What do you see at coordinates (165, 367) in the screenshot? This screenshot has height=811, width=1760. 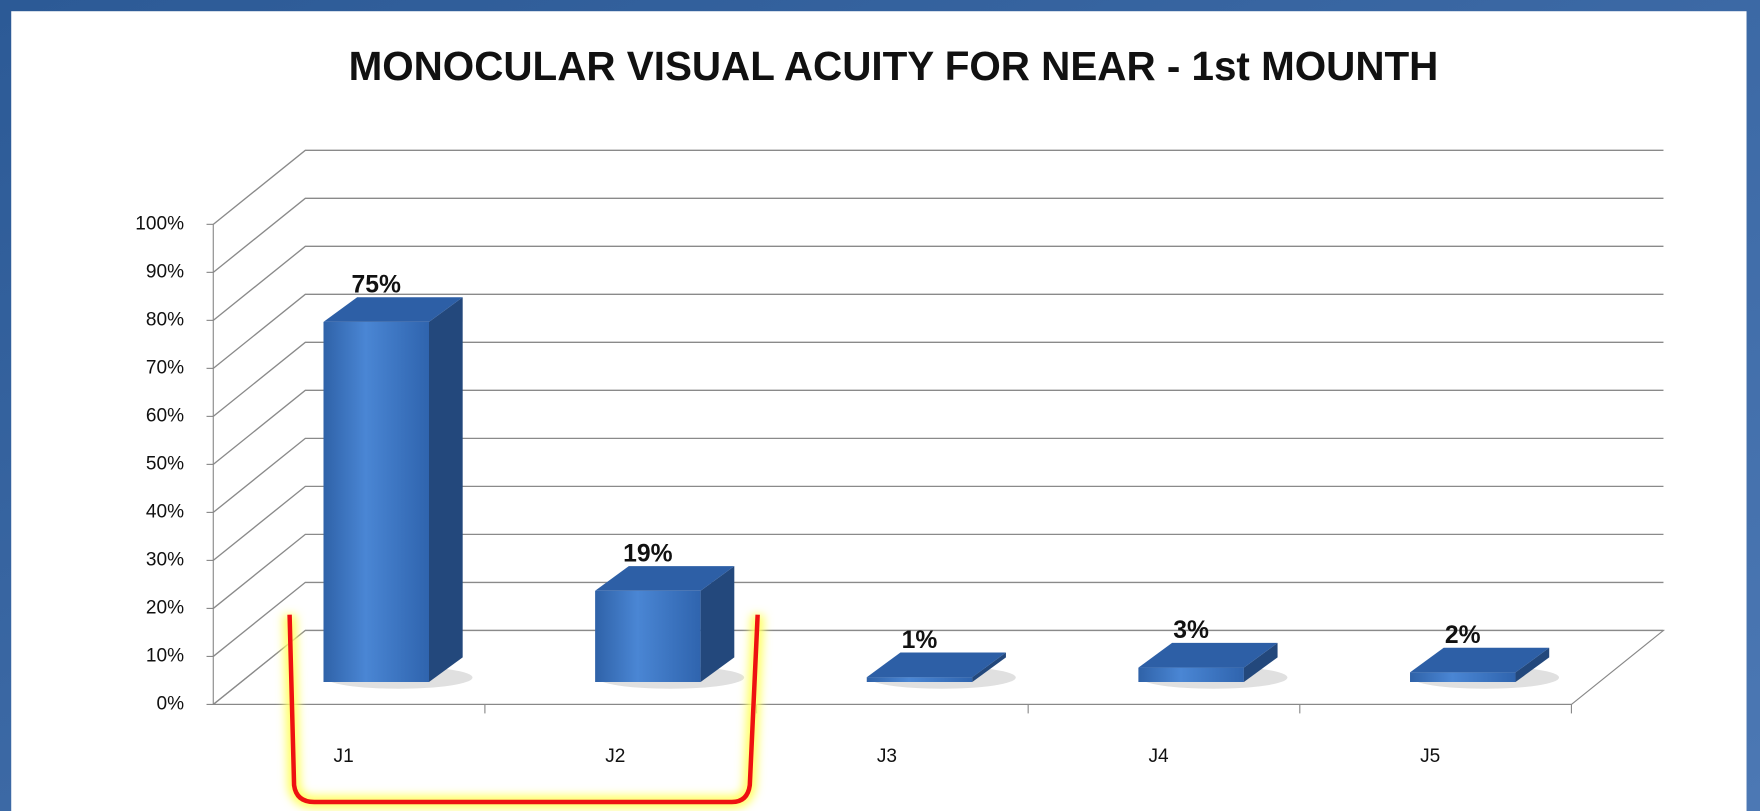 I see `y-tick-label: 70%` at bounding box center [165, 367].